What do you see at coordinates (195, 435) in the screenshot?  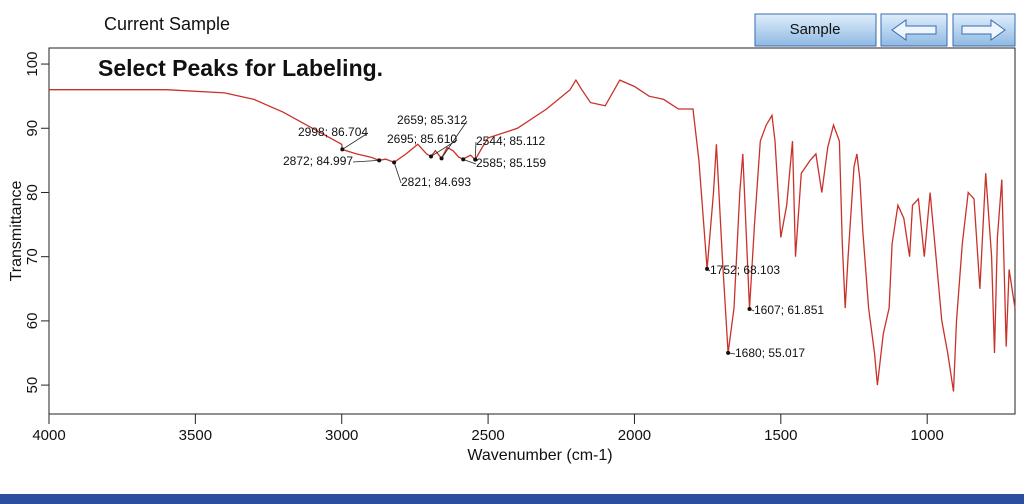 I see `x-tick-label: 3500` at bounding box center [195, 435].